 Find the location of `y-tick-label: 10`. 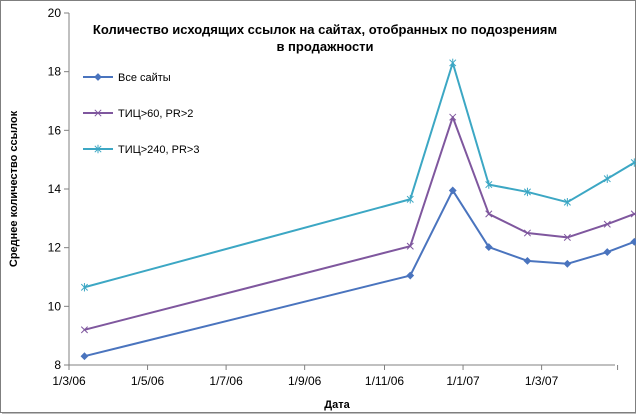

y-tick-label: 10 is located at coordinates (55, 306).